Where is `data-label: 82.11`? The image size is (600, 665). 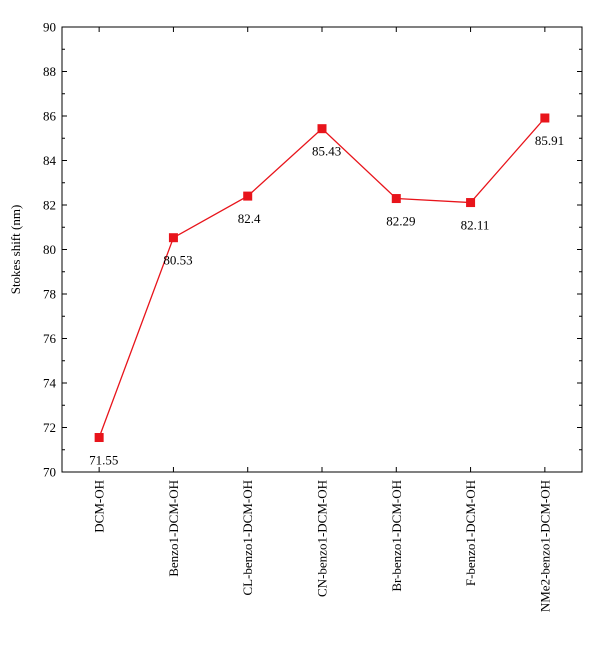
data-label: 82.11 is located at coordinates (475, 225).